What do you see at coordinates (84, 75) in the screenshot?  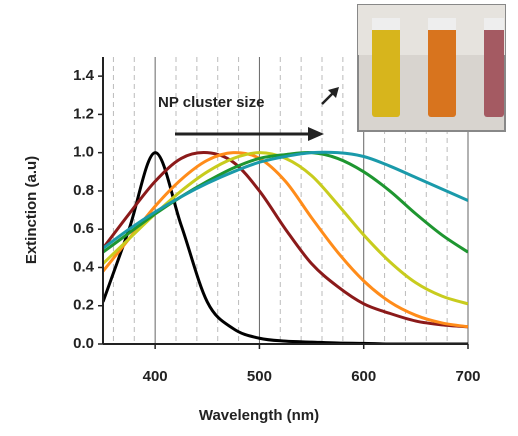 I see `y-tick-label: 1.4` at bounding box center [84, 75].